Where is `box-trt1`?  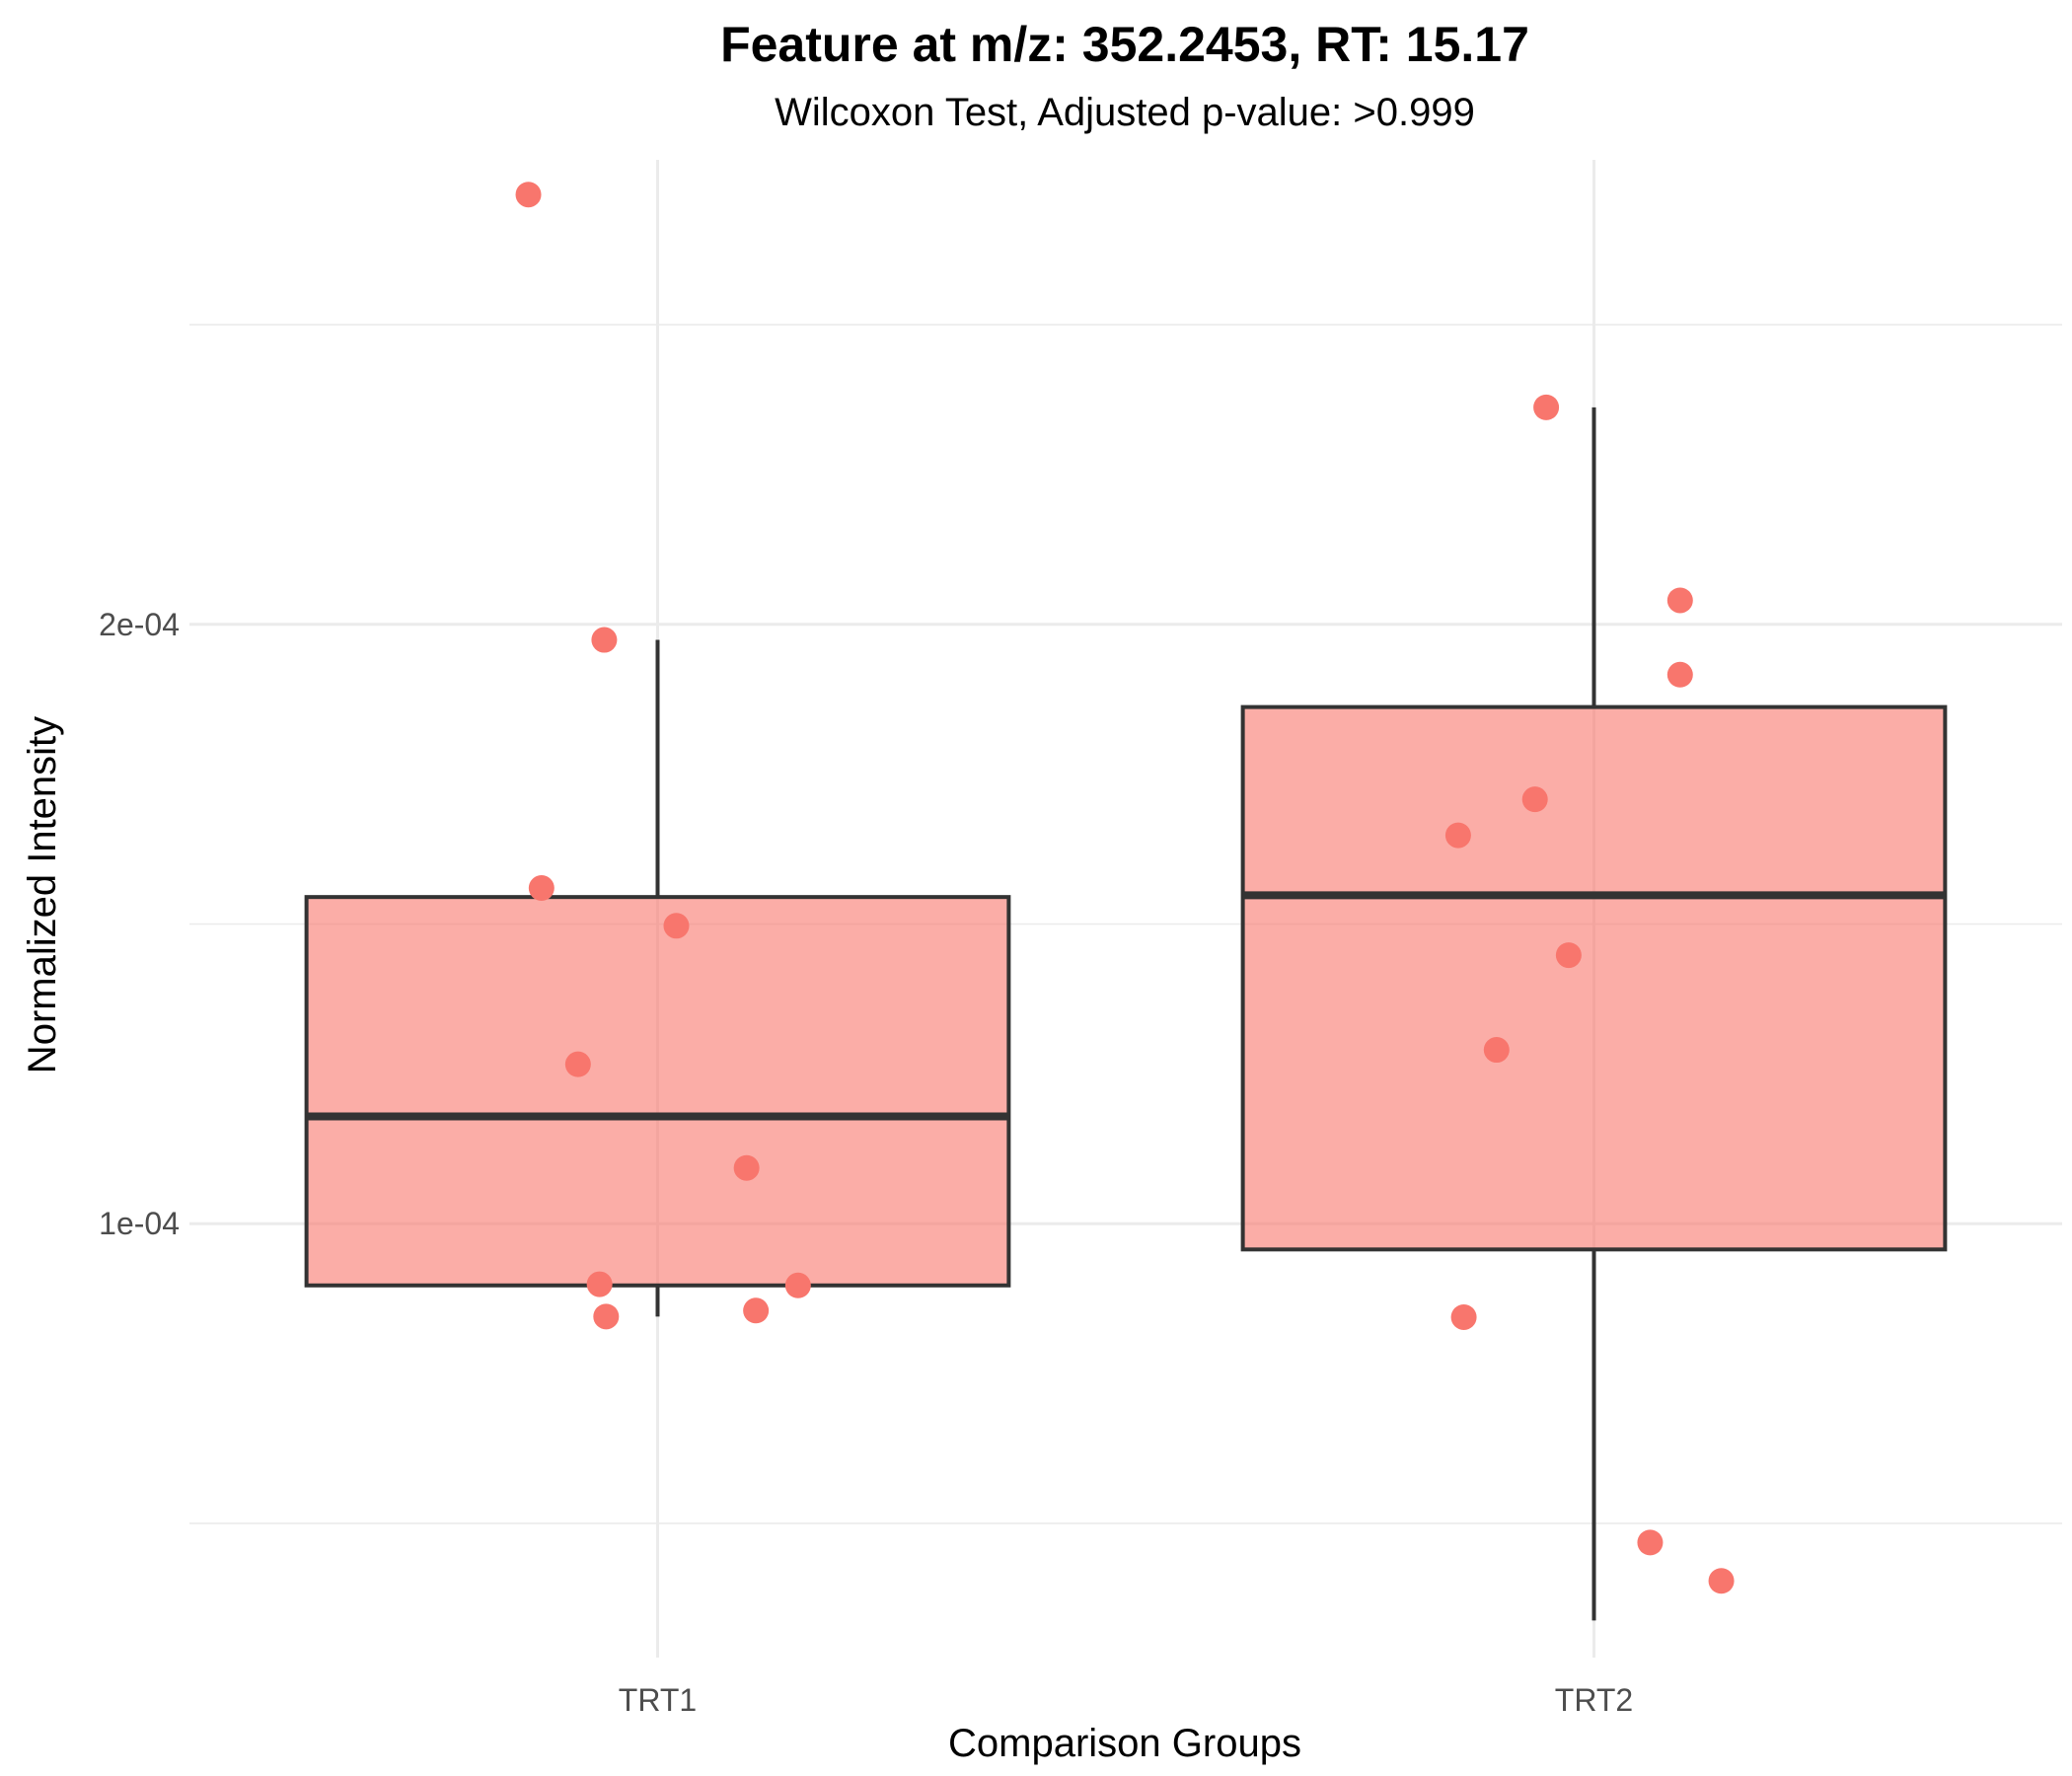 box-trt1 is located at coordinates (658, 1091).